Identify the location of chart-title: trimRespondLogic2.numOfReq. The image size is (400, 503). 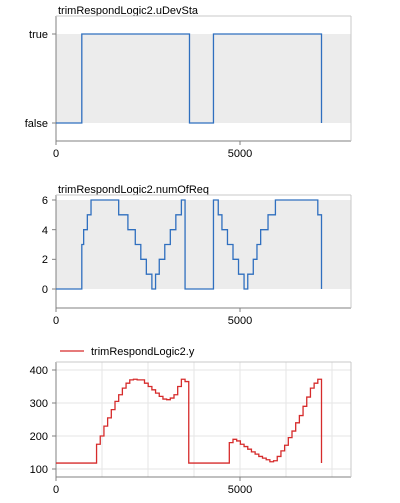
(133, 190).